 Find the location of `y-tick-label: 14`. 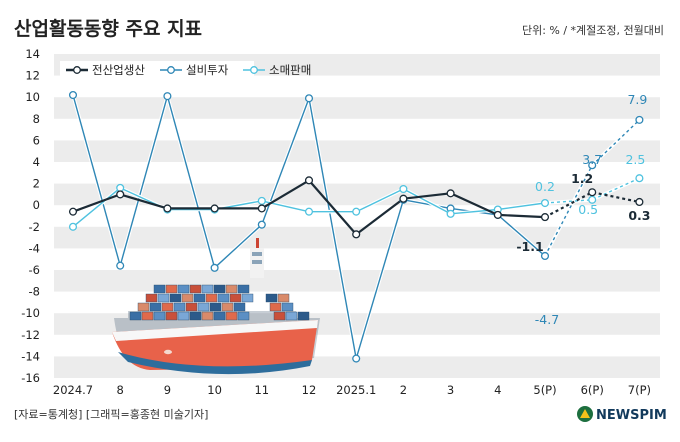

y-tick-label: 14 is located at coordinates (32, 54).